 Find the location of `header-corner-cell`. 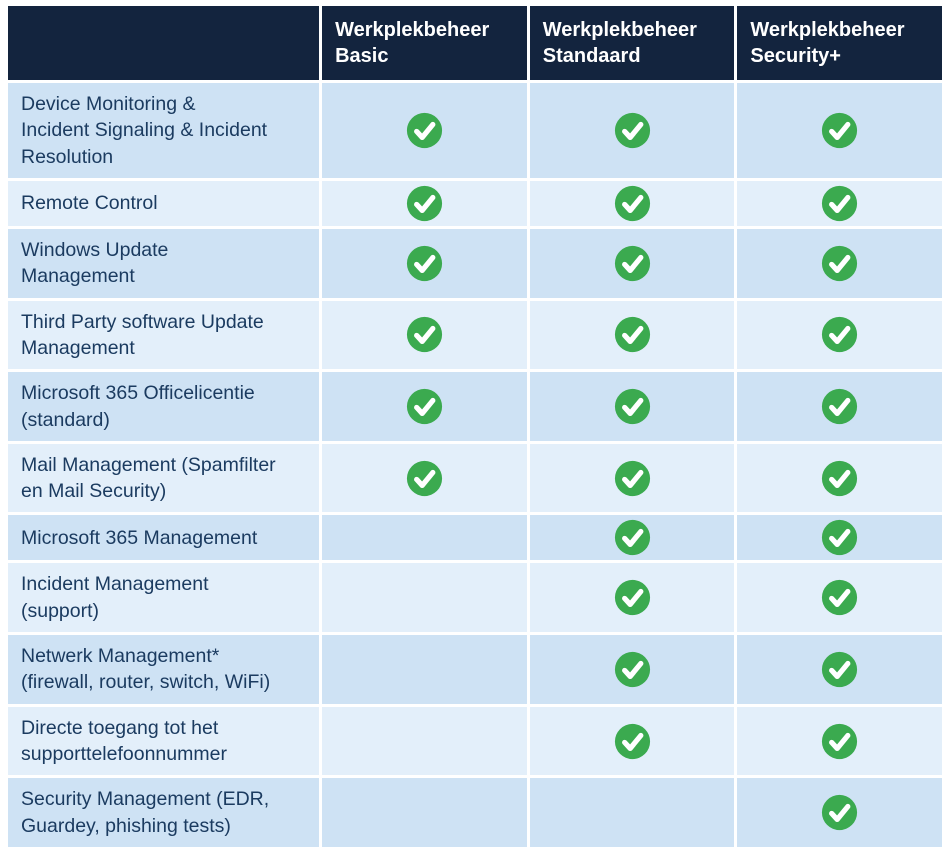

header-corner-cell is located at coordinates (164, 43).